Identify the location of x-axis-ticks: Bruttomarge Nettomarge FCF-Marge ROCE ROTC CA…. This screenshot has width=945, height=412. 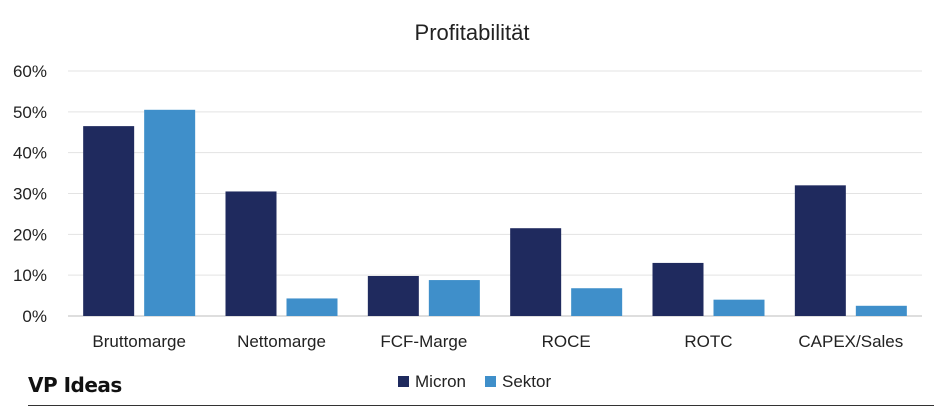
(497, 341).